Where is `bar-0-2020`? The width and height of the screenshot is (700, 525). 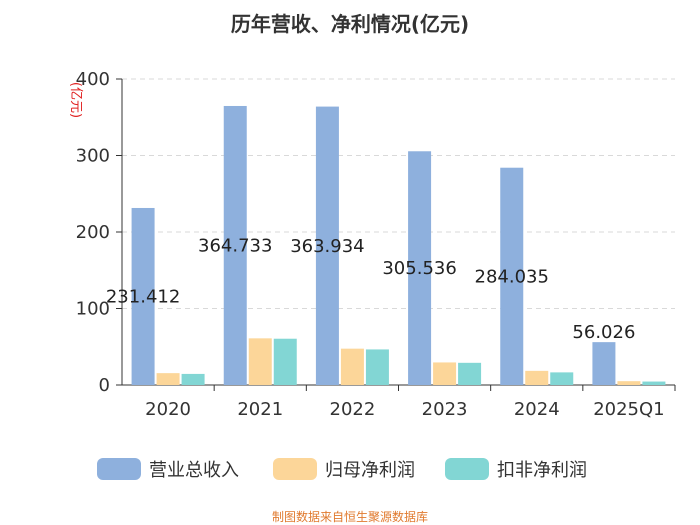 bar-0-2020 is located at coordinates (143, 296).